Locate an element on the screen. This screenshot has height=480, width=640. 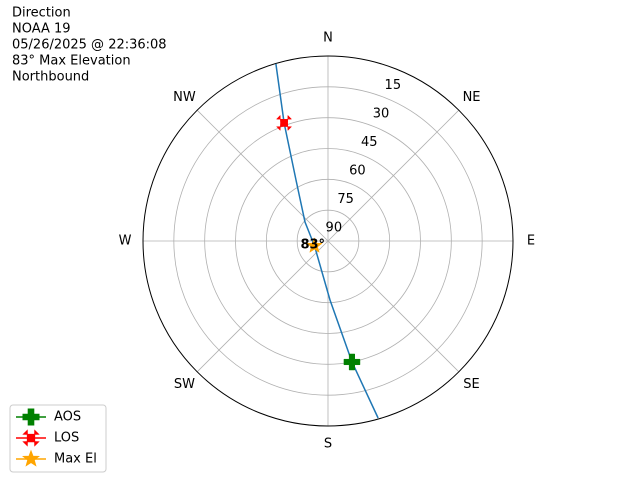
legend: AOS LOS Max El is located at coordinates (58, 438).